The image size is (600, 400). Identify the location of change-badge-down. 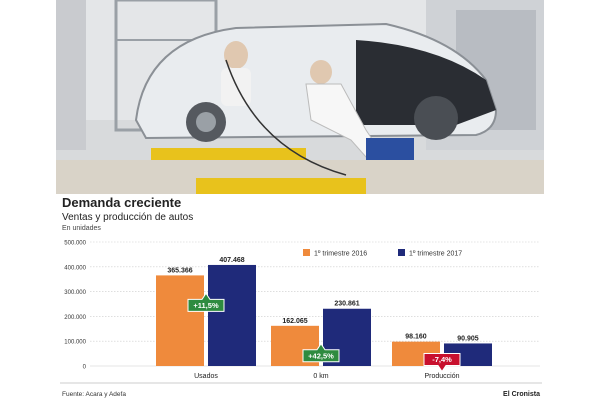
(442, 362).